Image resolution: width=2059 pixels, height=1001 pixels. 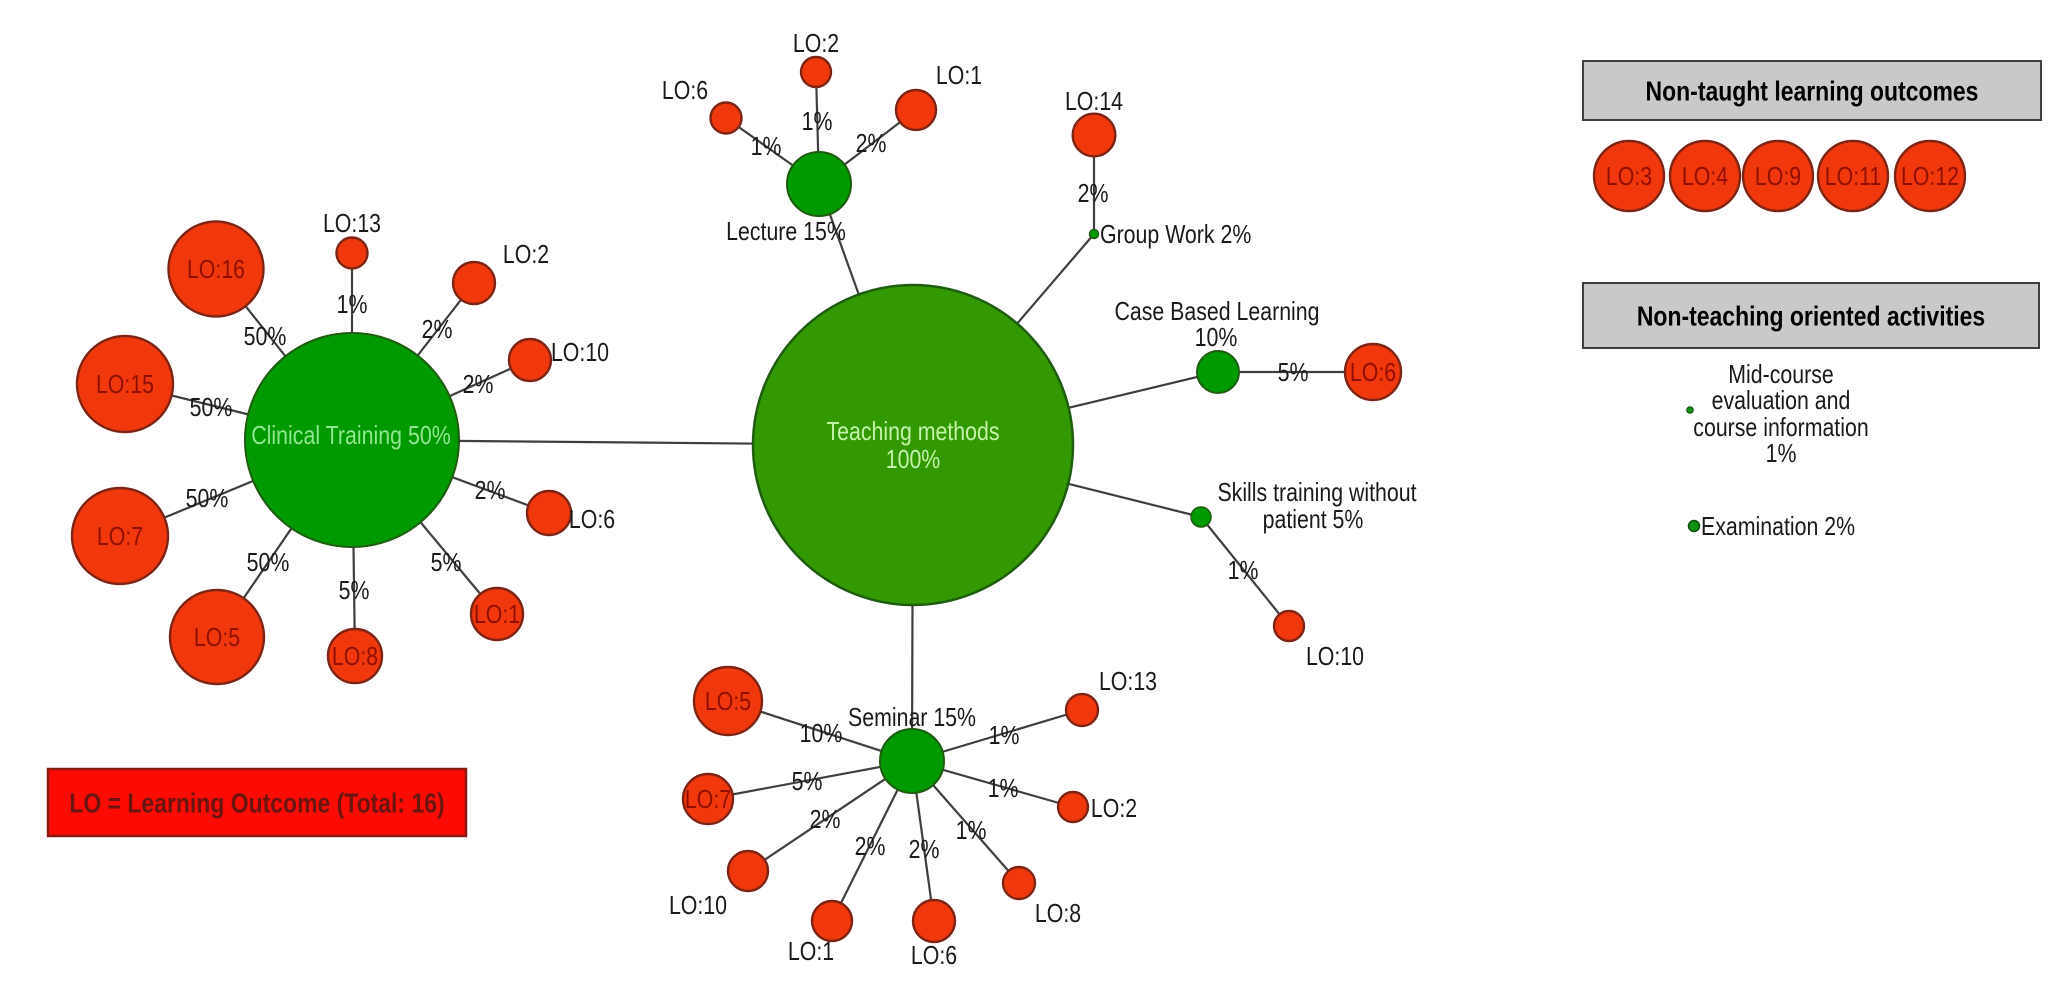 What do you see at coordinates (1313, 519) in the screenshot?
I see `svg-text: patient 5%` at bounding box center [1313, 519].